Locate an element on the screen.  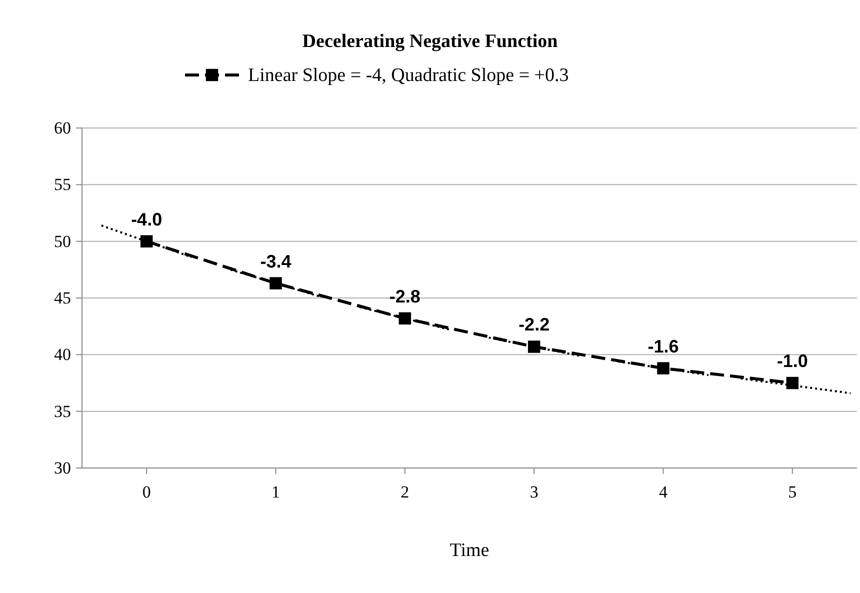
y-tick-label: 55 is located at coordinates (62, 184).